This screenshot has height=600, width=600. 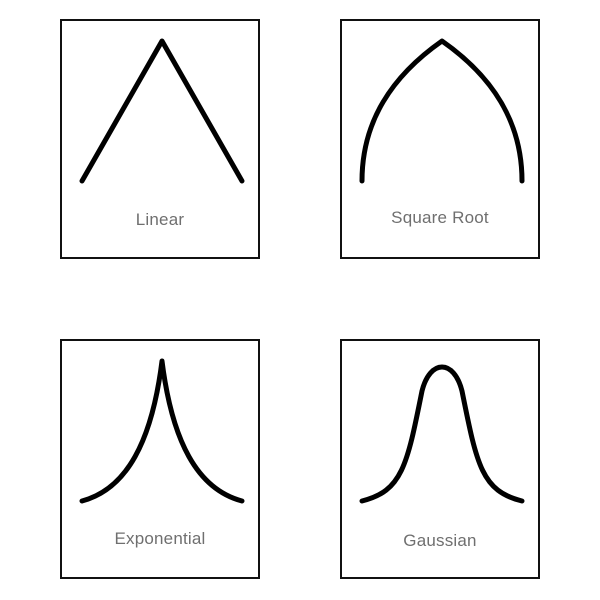 I want to click on square-root-curve, so click(x=442, y=111).